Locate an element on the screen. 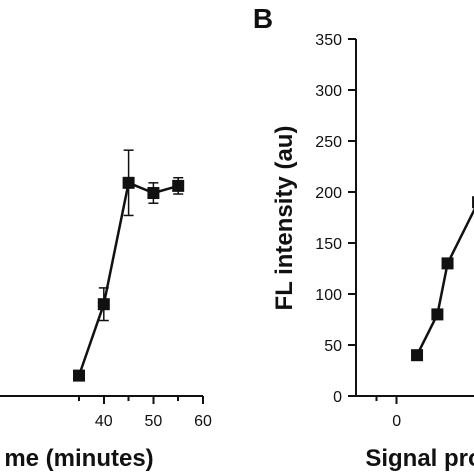 This screenshot has width=474, height=474. y-tick-label: 350 is located at coordinates (328, 40).